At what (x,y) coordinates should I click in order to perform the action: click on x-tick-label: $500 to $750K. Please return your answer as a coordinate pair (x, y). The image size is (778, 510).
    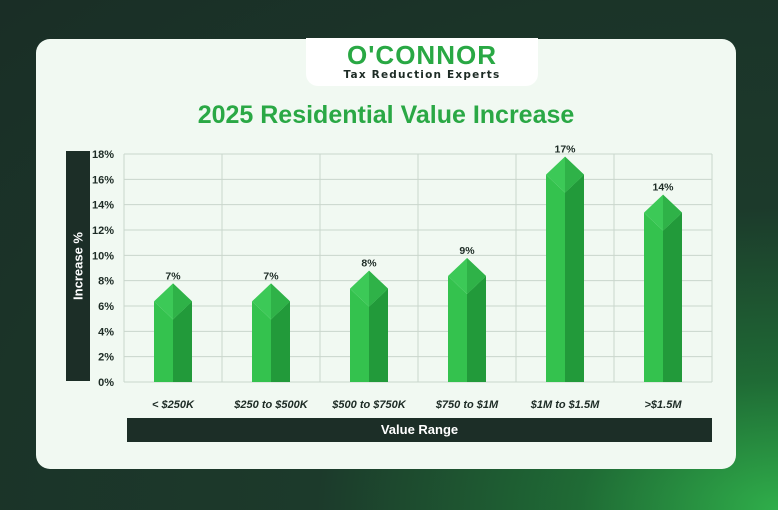
    Looking at the image, I should click on (368, 405).